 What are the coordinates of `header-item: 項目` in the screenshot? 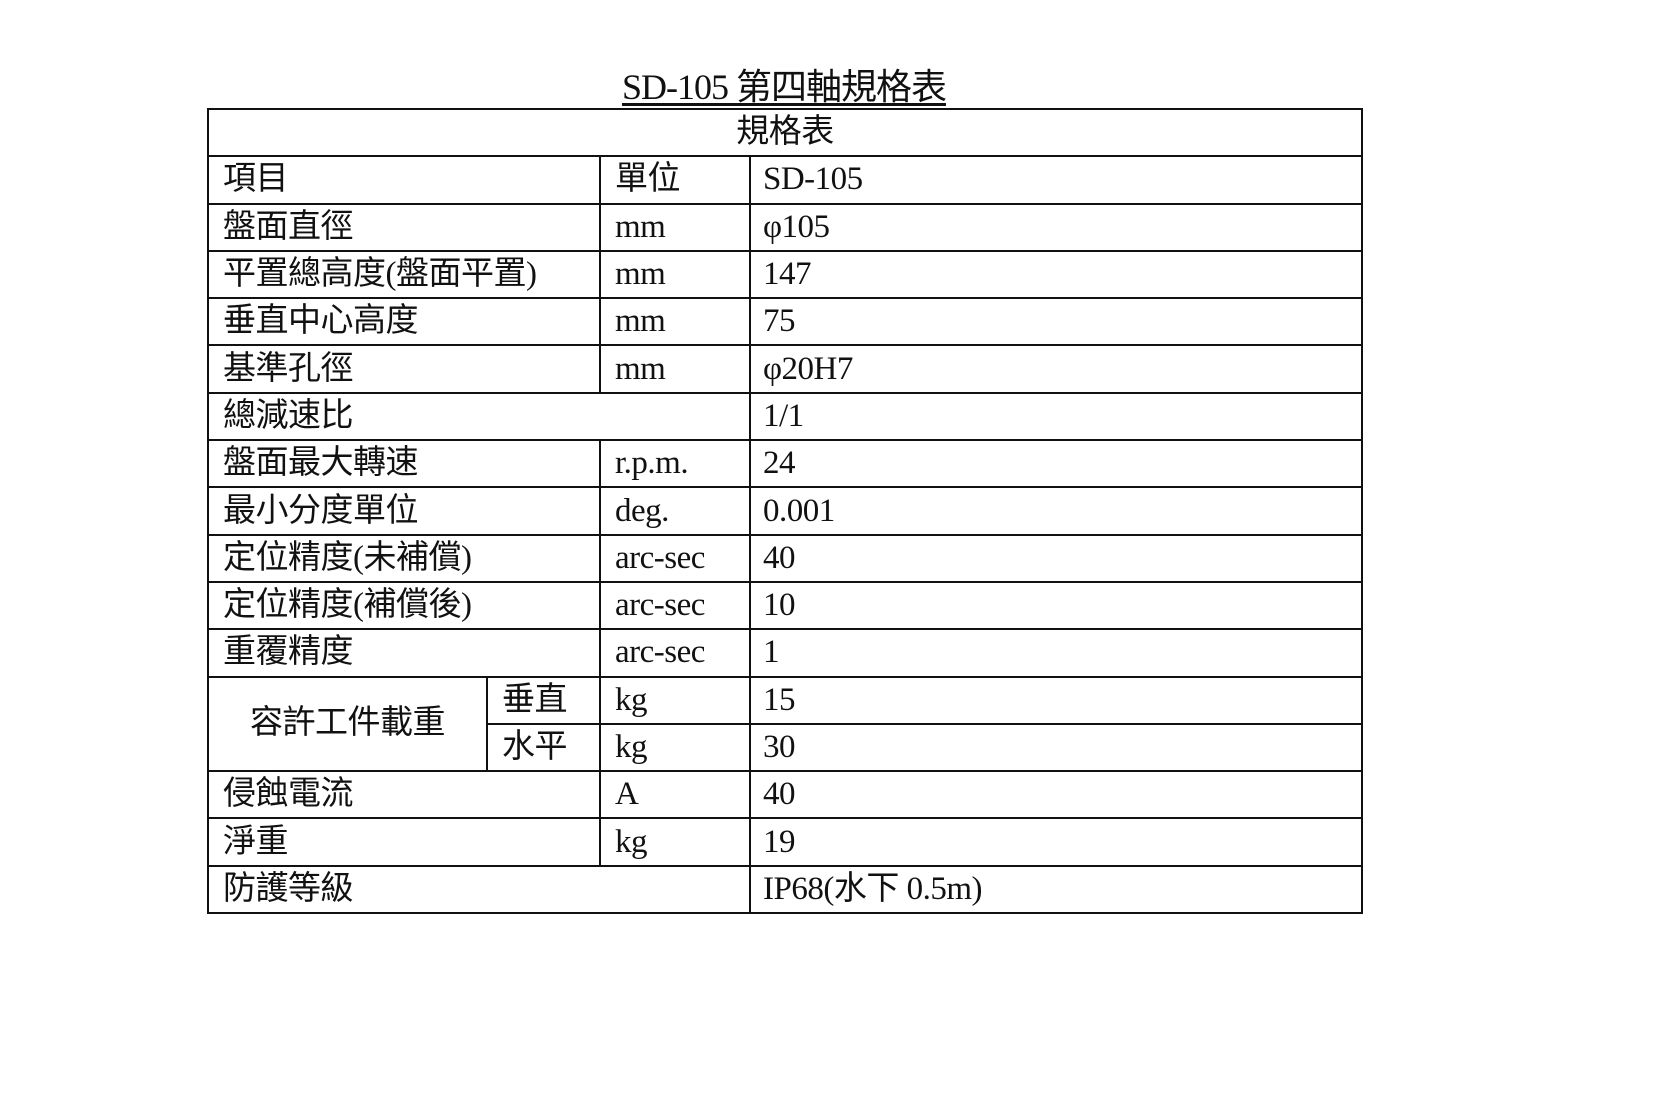 It's located at (404, 180).